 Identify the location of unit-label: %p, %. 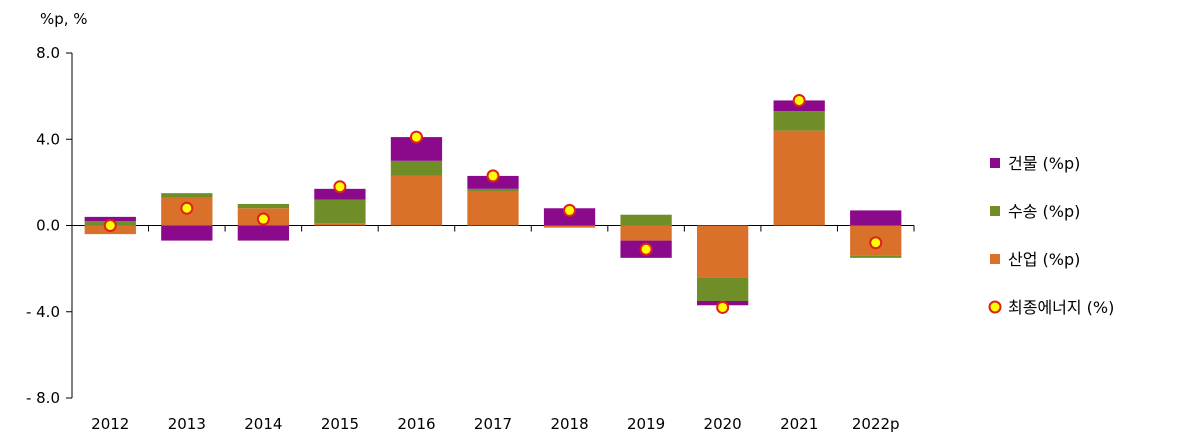
(64, 19).